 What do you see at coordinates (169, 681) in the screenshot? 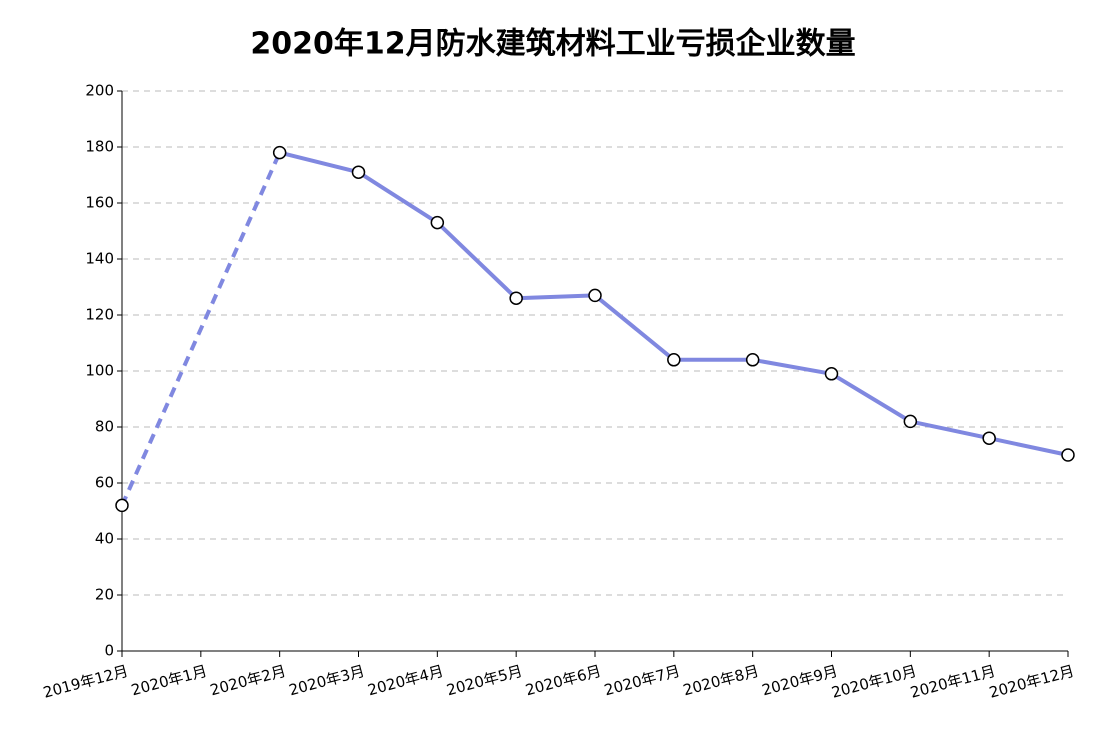
I see `x-tick-label: 2020年1月` at bounding box center [169, 681].